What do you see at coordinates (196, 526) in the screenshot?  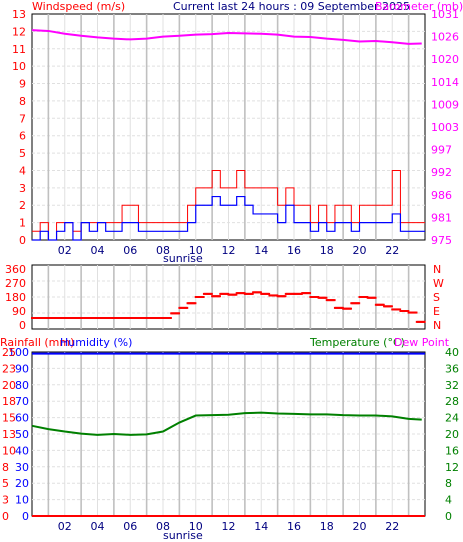 I see `thermo-x-tick: 10` at bounding box center [196, 526].